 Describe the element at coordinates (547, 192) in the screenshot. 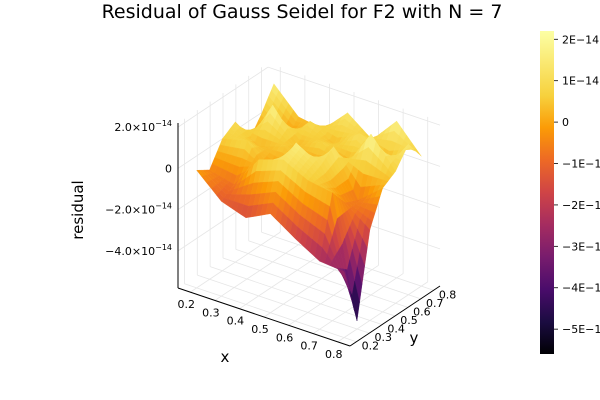

I see `colorbar` at that location.